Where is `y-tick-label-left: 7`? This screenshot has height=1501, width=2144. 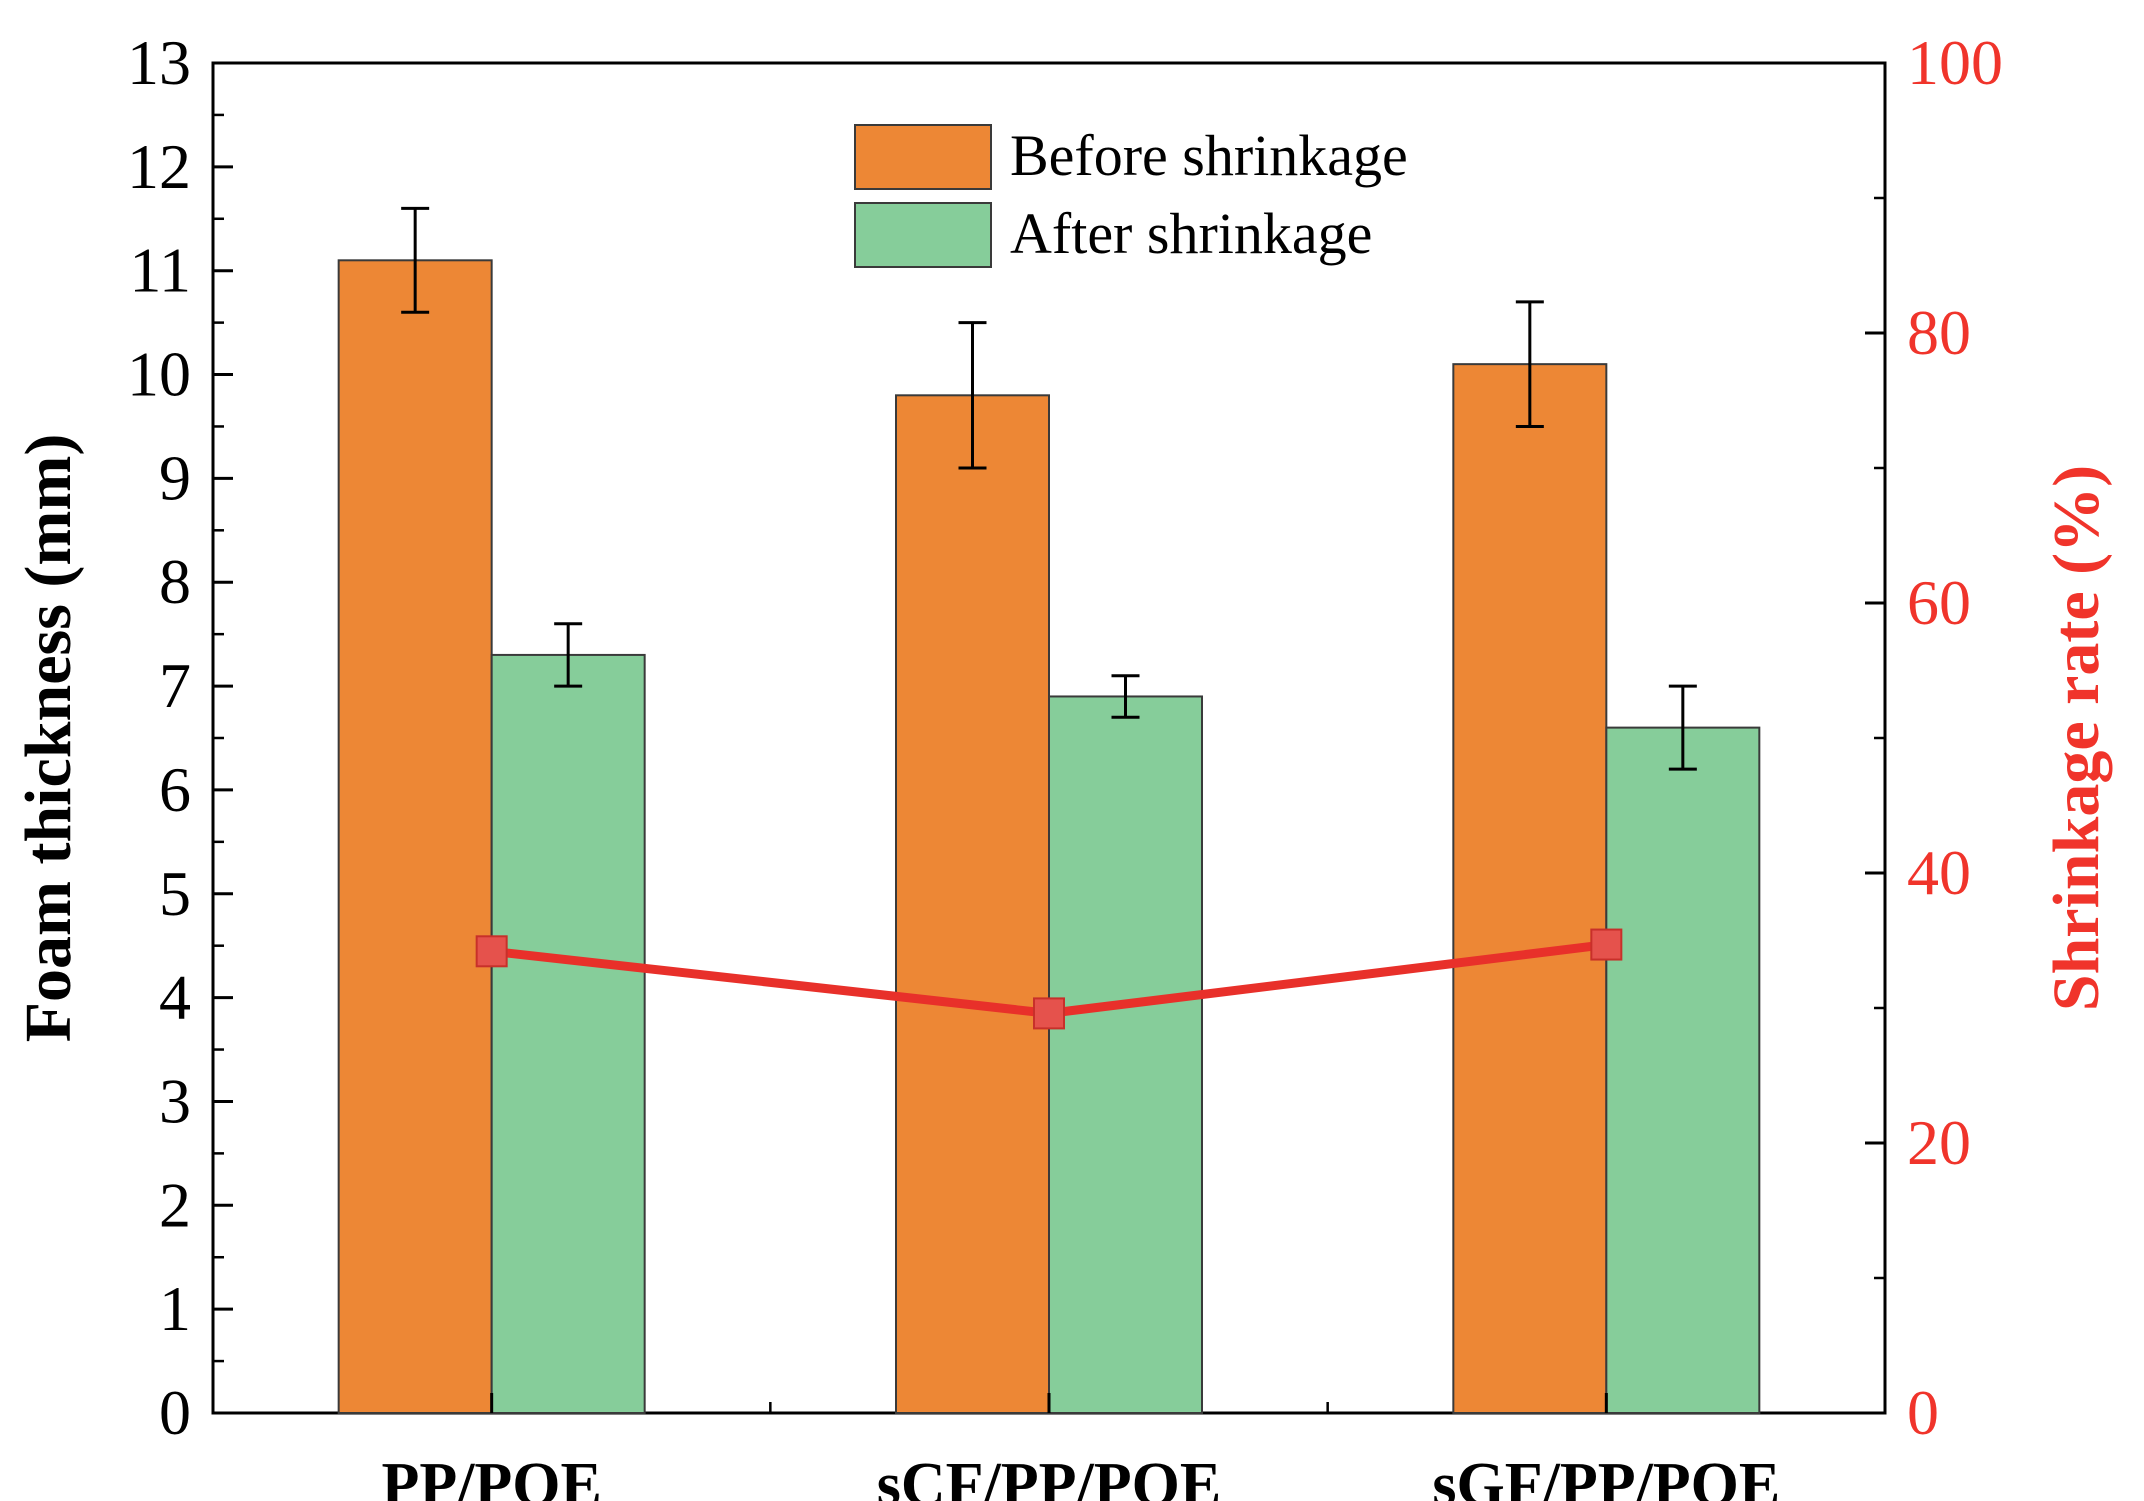
y-tick-label-left: 7 is located at coordinates (175, 685).